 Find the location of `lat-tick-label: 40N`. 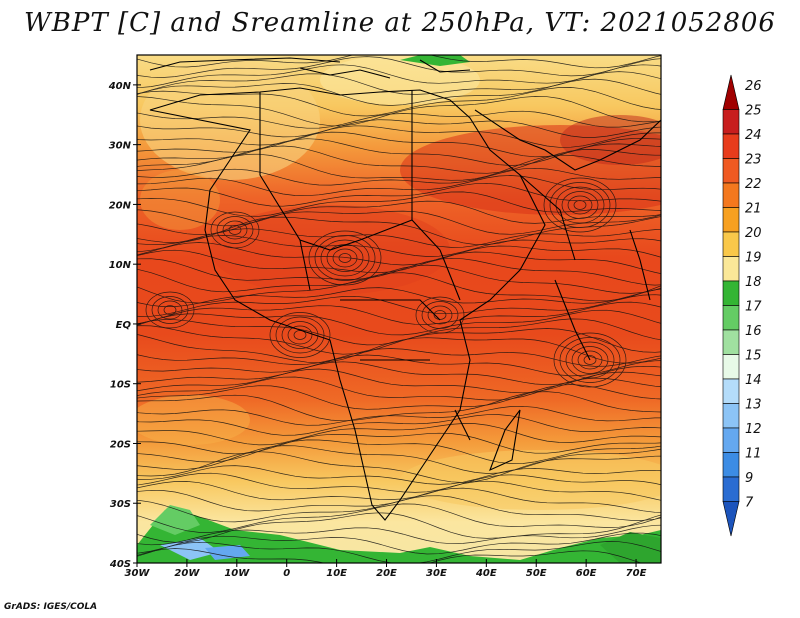

lat-tick-label: 40N is located at coordinates (120, 86).